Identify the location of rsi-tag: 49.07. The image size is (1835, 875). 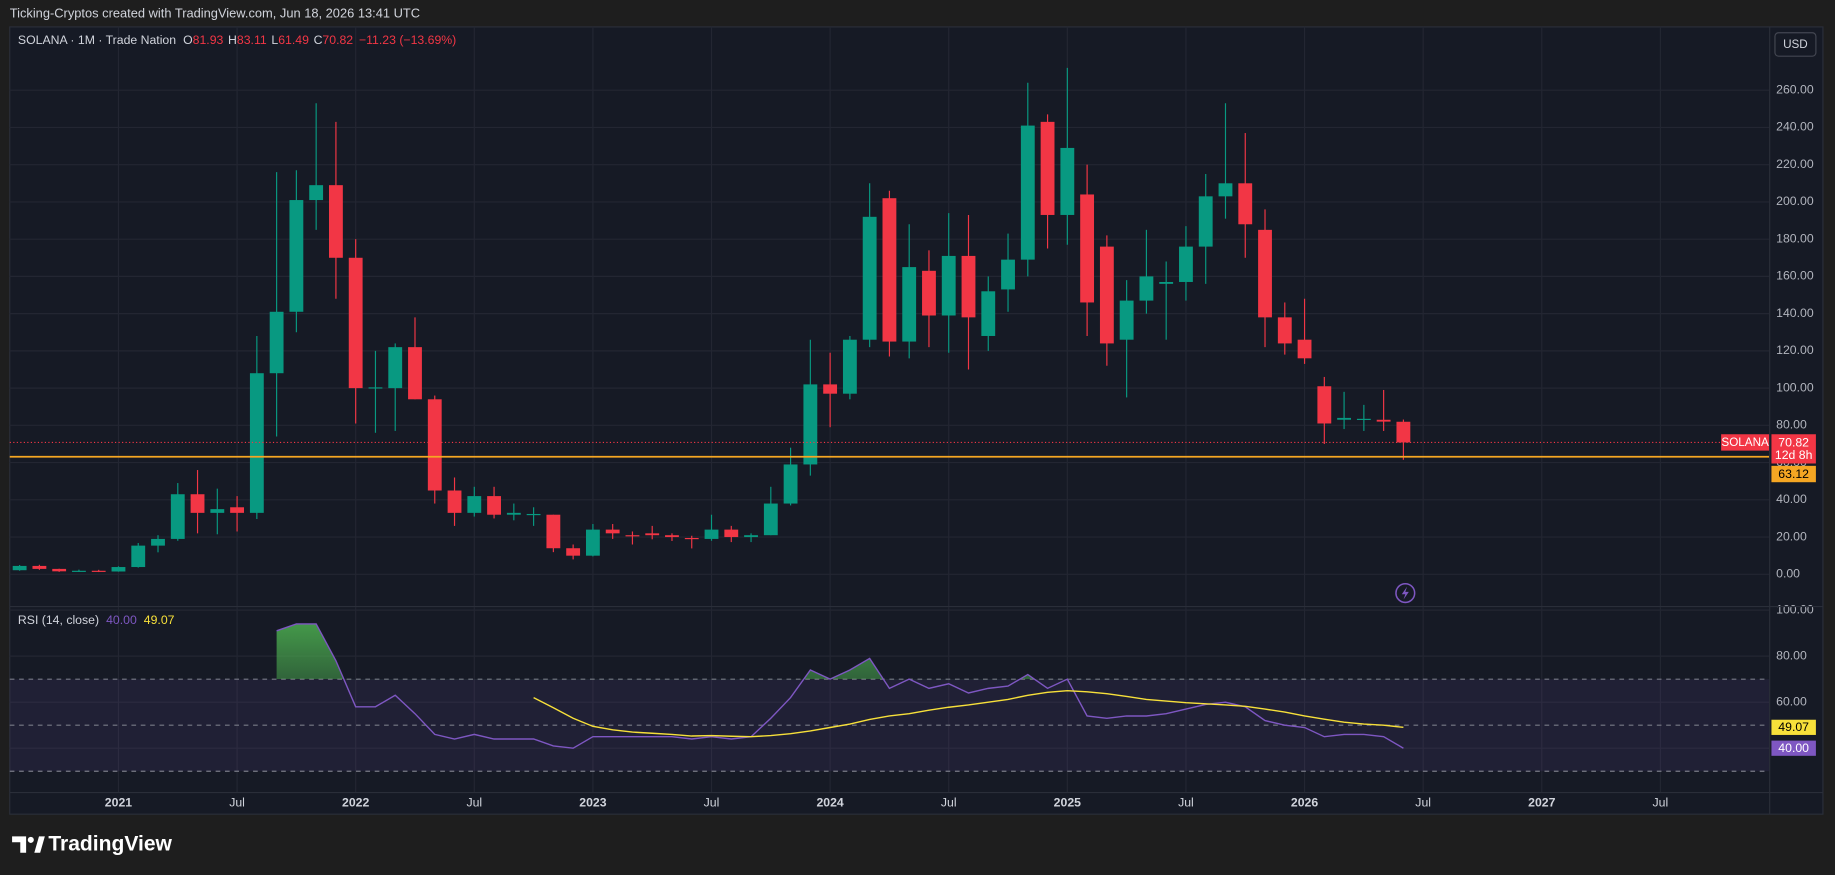
(1793, 727).